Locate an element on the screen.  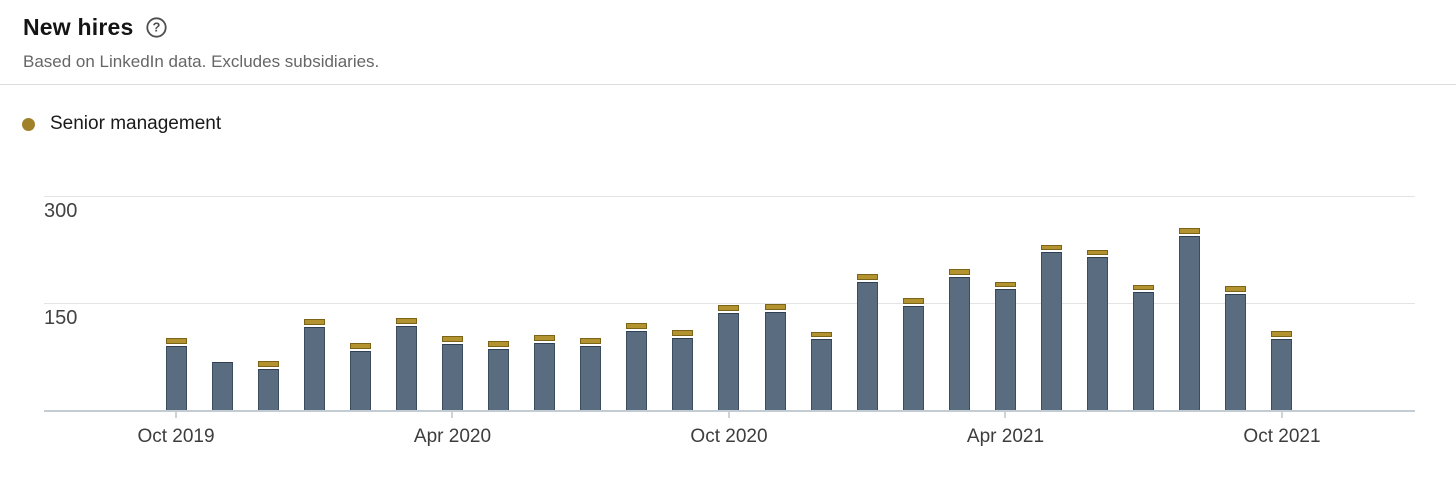
bar-senior-cap-jul-2021 is located at coordinates (1144, 287).